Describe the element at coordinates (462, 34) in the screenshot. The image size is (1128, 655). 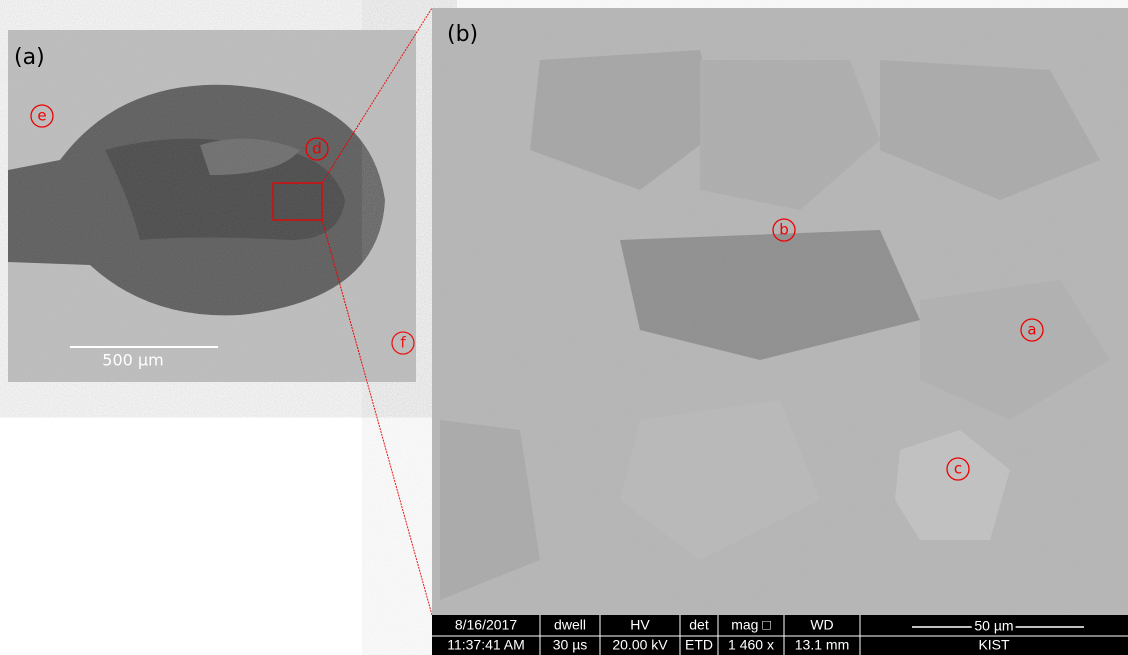
I see `panel-label: (b)` at that location.